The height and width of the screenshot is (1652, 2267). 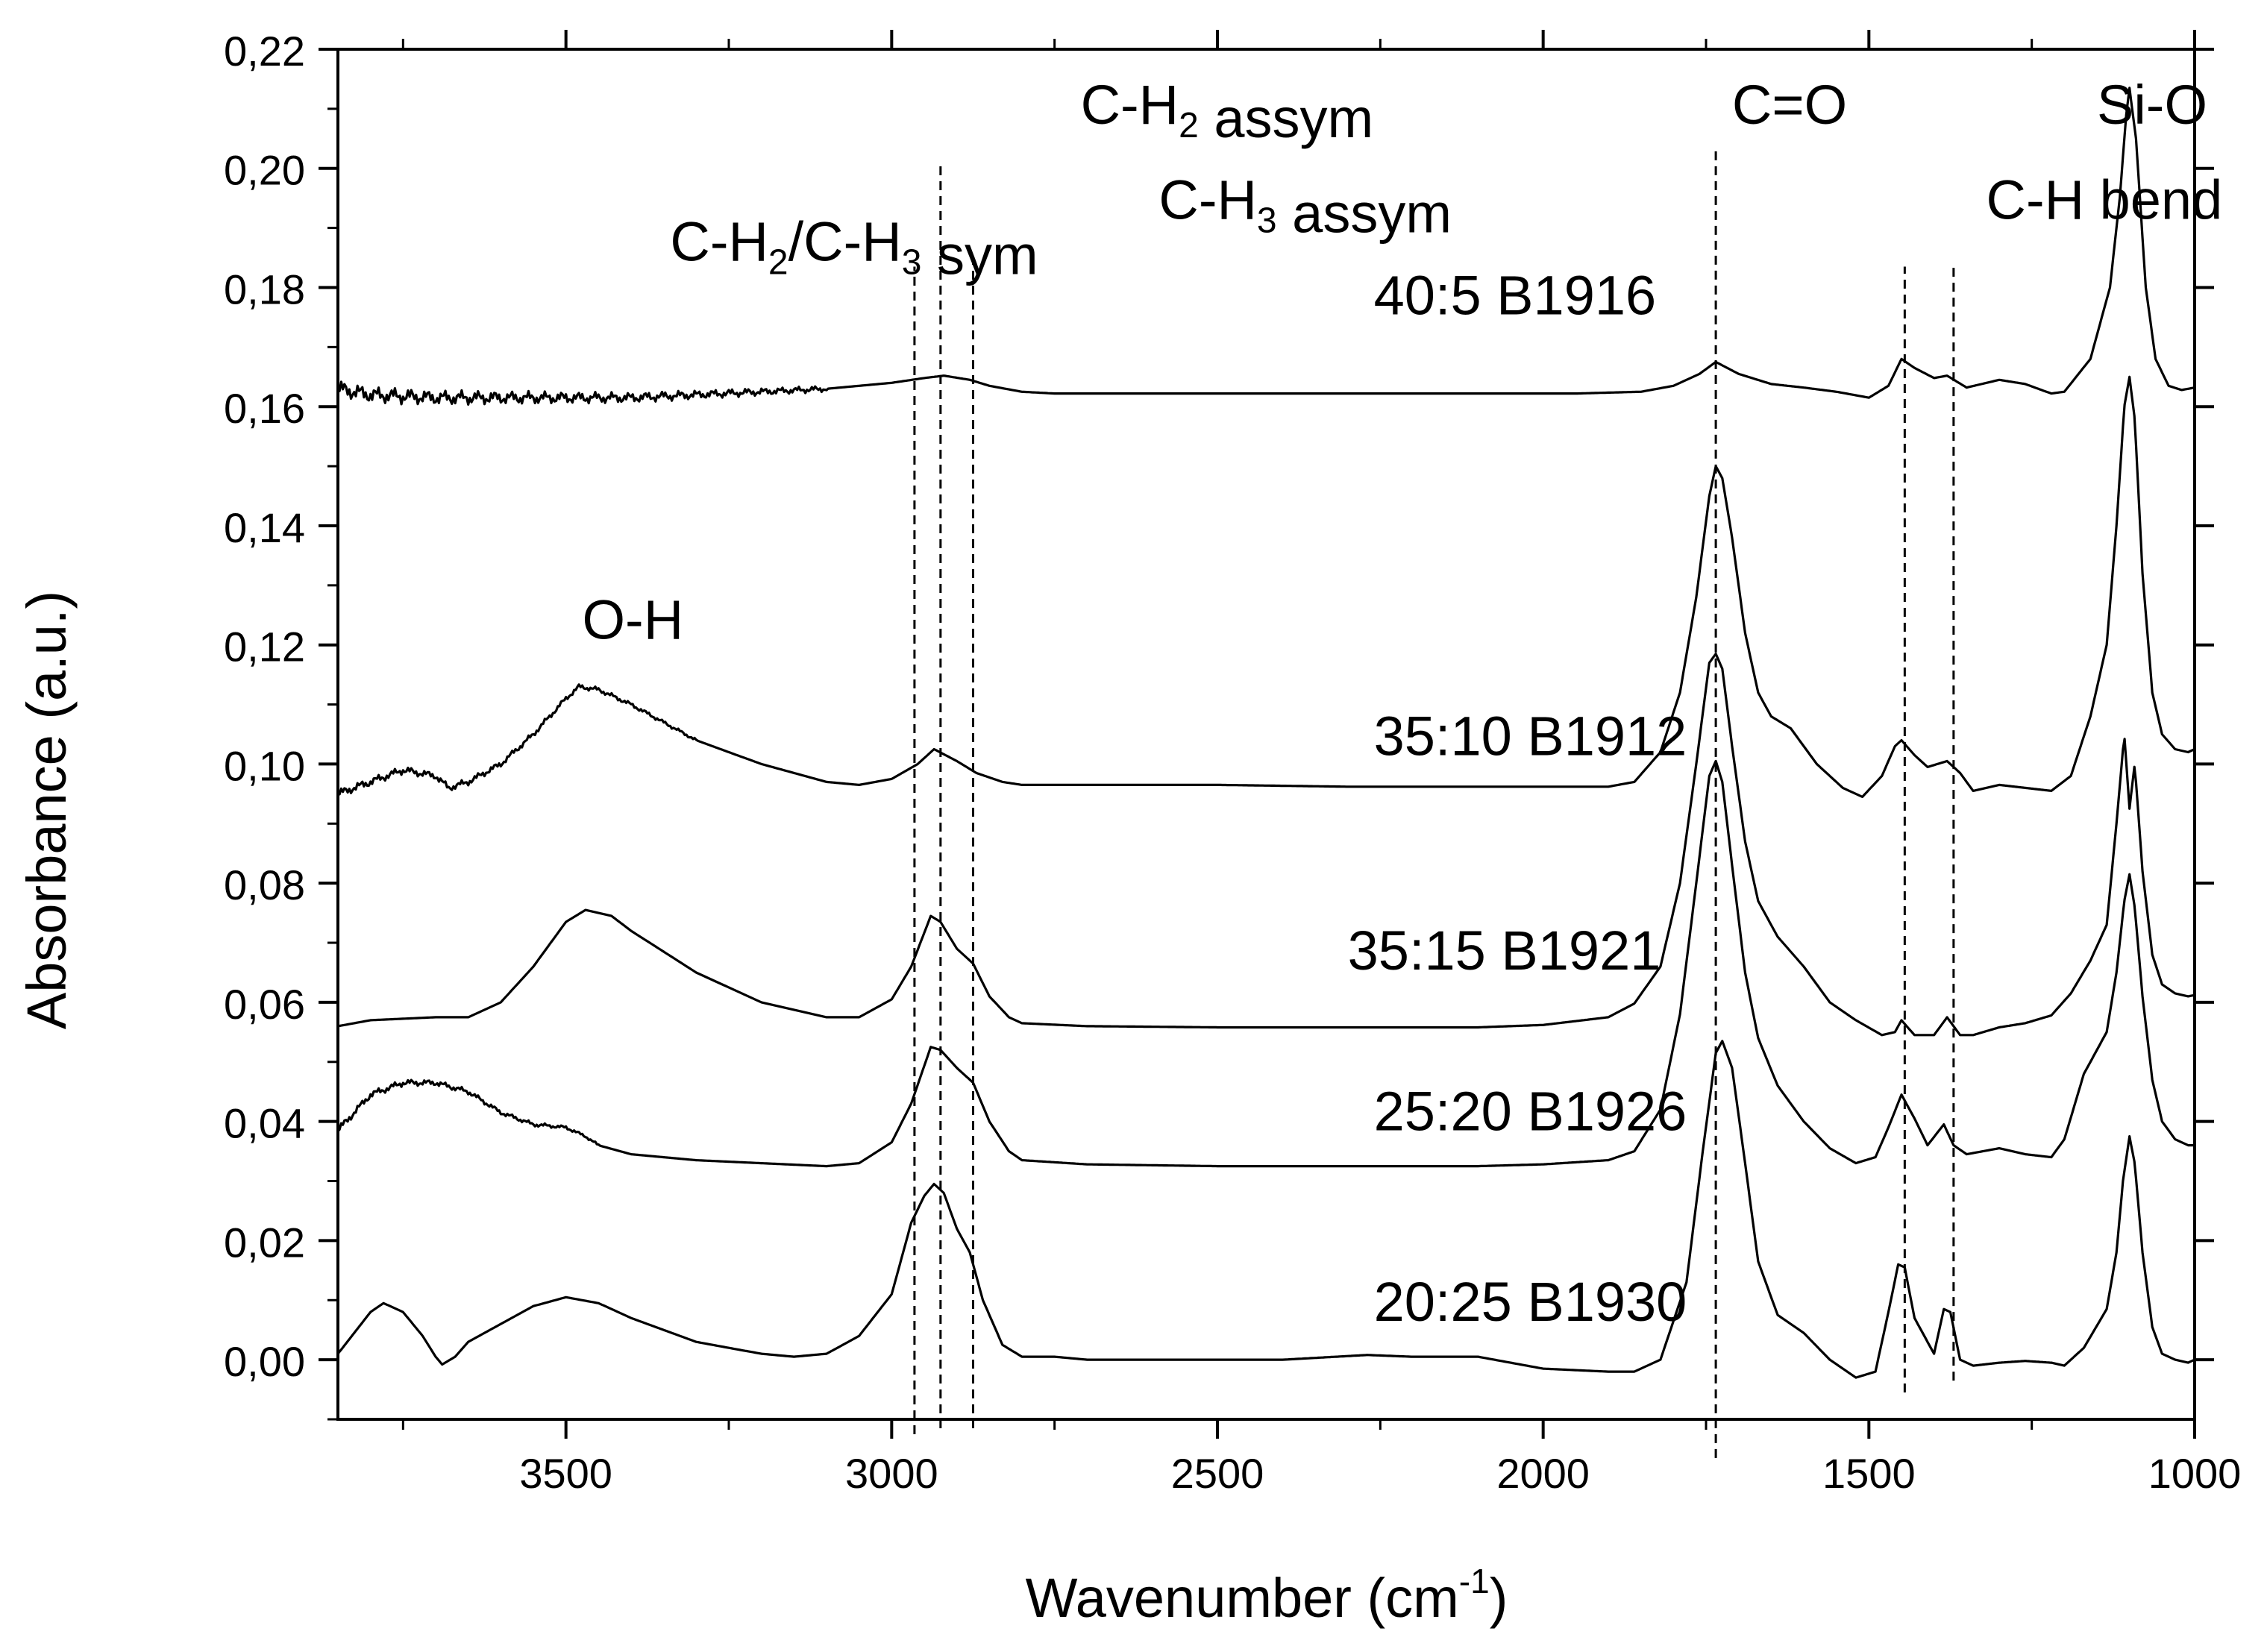 What do you see at coordinates (264, 408) in the screenshot?
I see `y-tick-label: 0,16` at bounding box center [264, 408].